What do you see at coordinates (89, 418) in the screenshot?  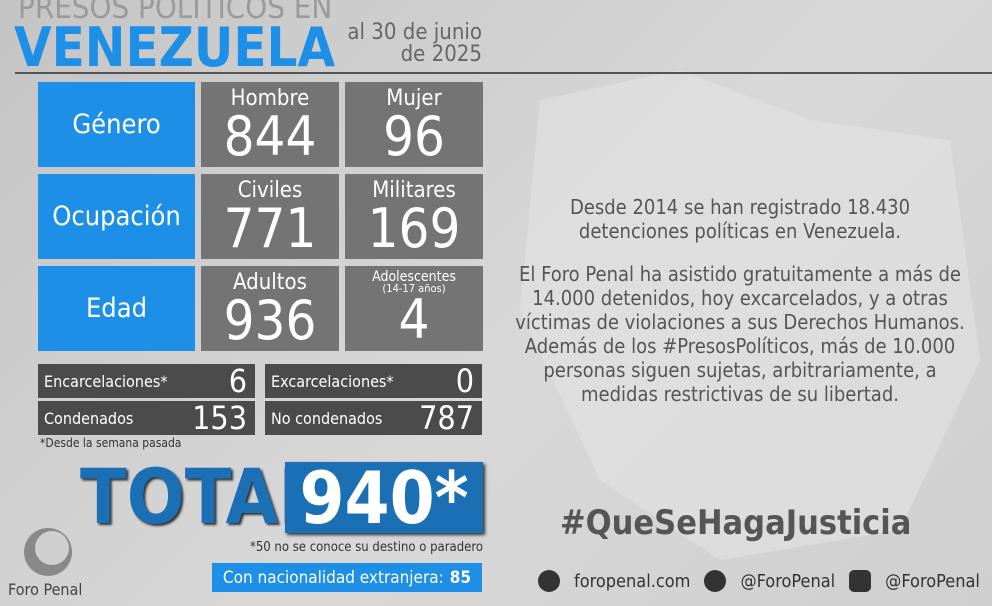 I see `change-label: Condenados` at bounding box center [89, 418].